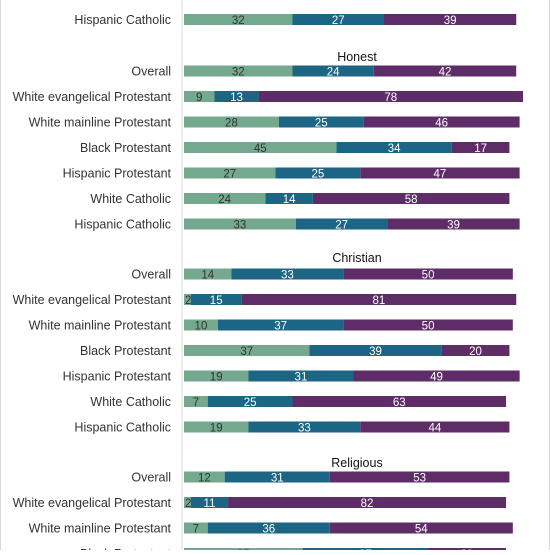 This screenshot has width=550, height=555. What do you see at coordinates (411, 200) in the screenshot?
I see `data-label: 58` at bounding box center [411, 200].